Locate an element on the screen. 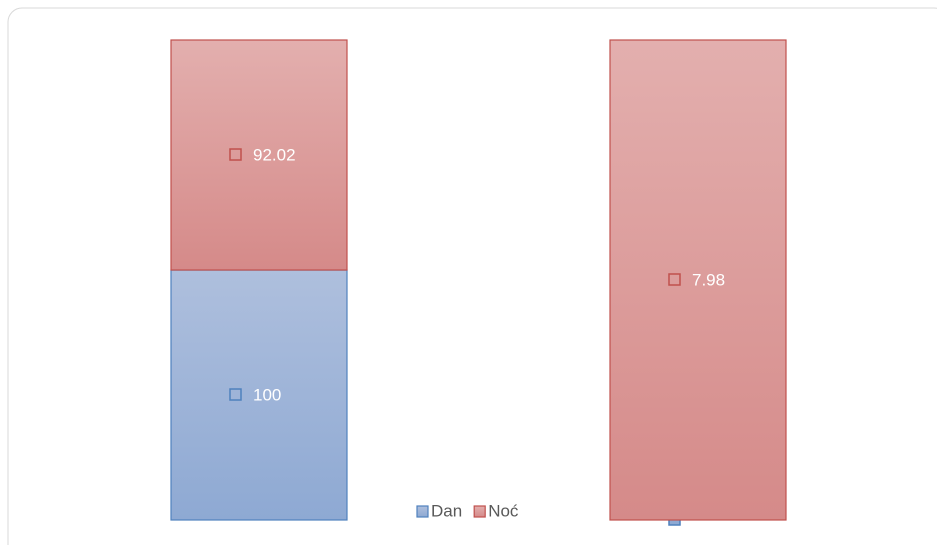  data-label: 7.98 is located at coordinates (708, 279).